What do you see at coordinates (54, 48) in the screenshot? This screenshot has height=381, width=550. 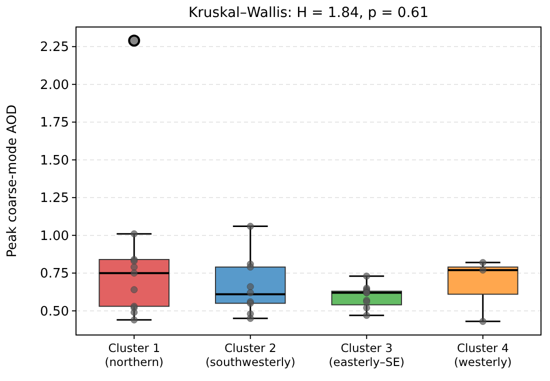 I see `y-tick-label: 2.25` at bounding box center [54, 48].